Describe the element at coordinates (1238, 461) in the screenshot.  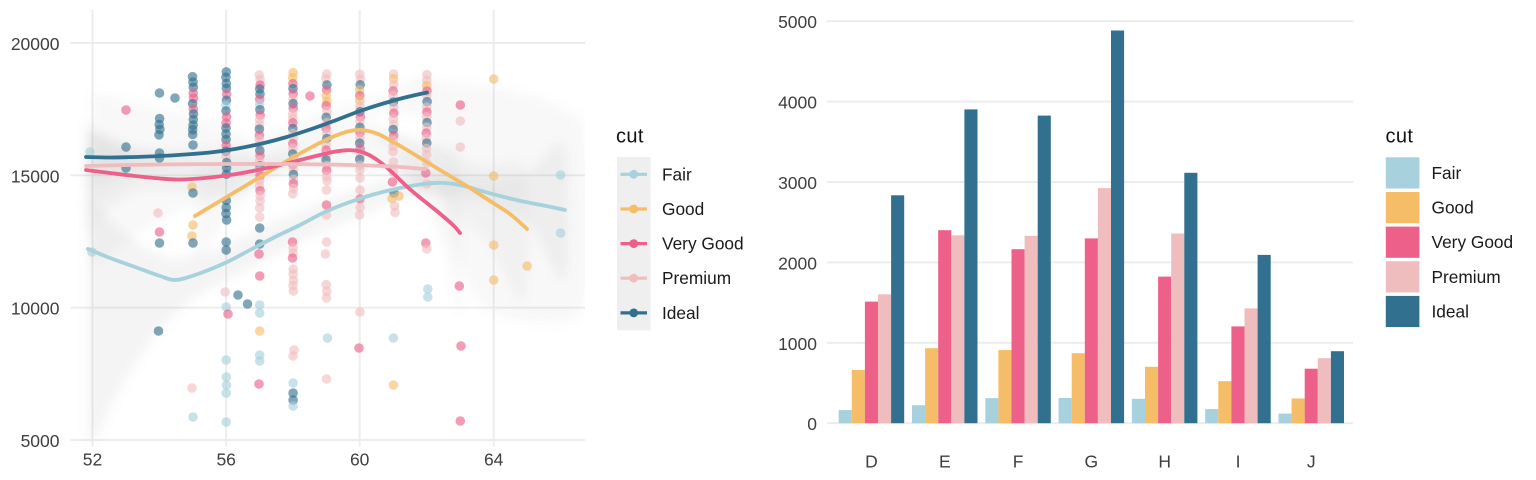
I see `svg-text: I` at that location.